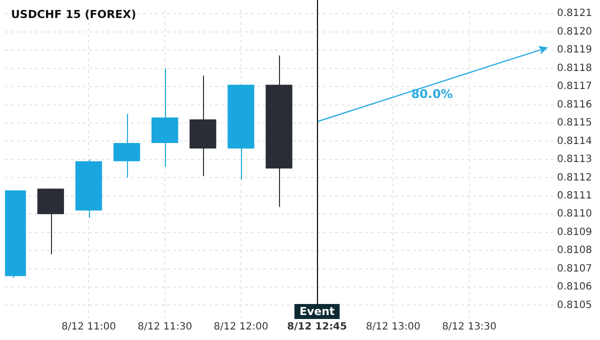 This screenshot has height=340, width=600. What do you see at coordinates (574, 287) in the screenshot?
I see `y-tick-label: 0.8106` at bounding box center [574, 287].